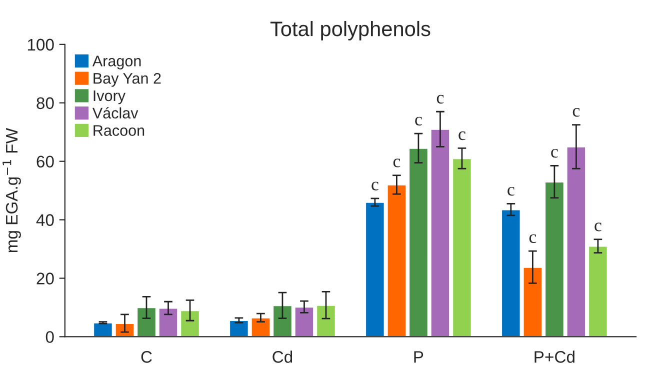  Describe the element at coordinates (45, 103) in the screenshot. I see `y-tick-label: 80` at that location.